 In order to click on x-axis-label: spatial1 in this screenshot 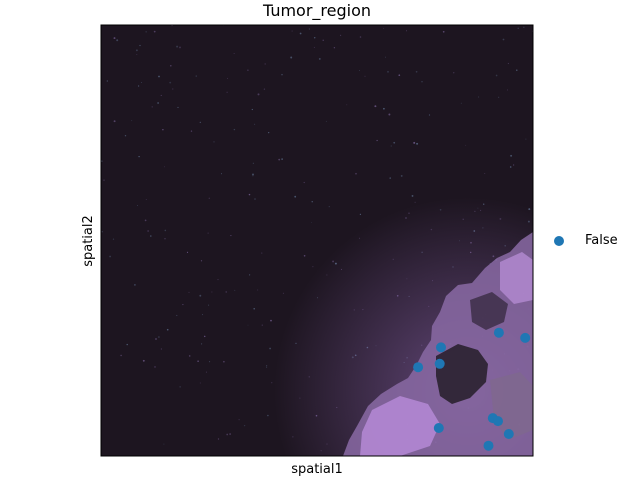, I will do `click(317, 469)`.